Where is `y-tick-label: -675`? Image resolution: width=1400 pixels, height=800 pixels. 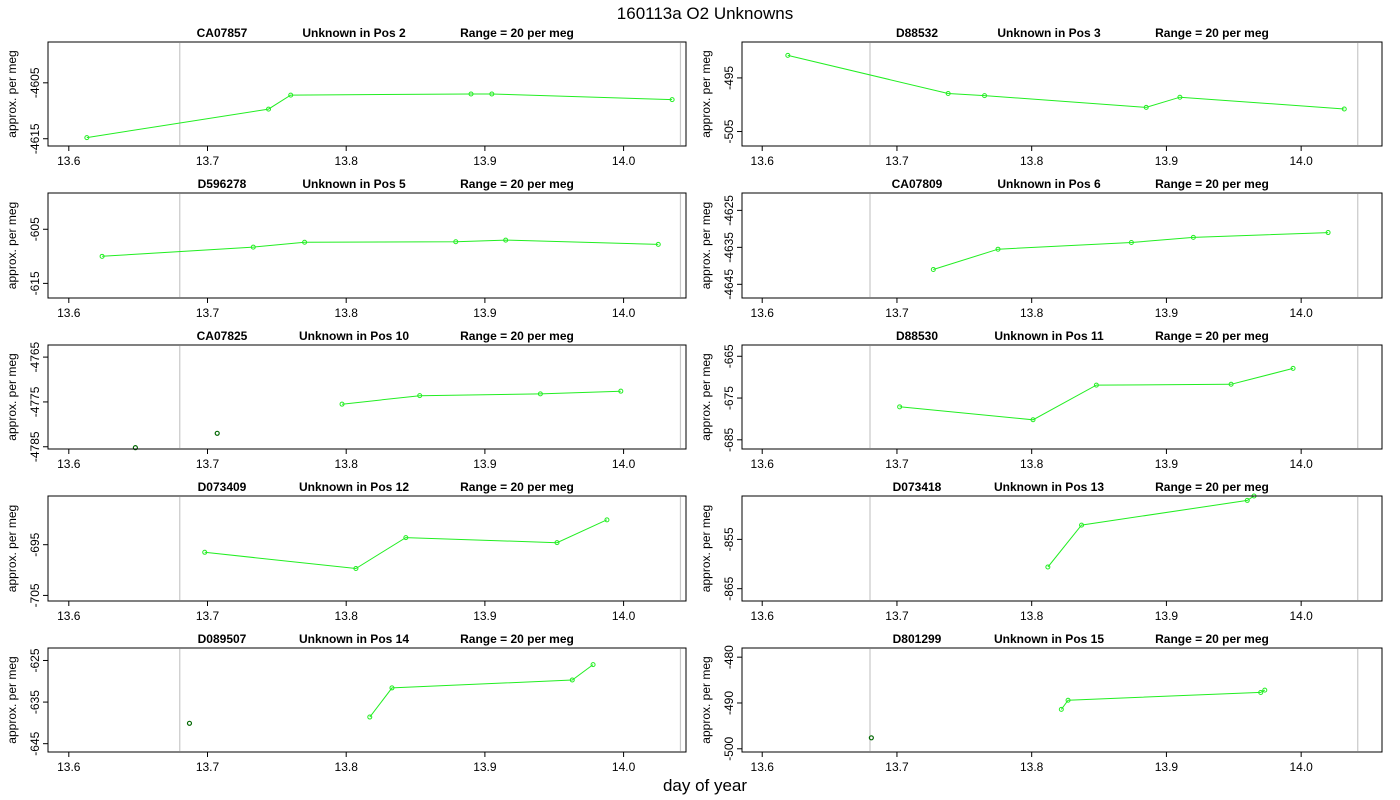 y-tick-label: -675 is located at coordinates (729, 398).